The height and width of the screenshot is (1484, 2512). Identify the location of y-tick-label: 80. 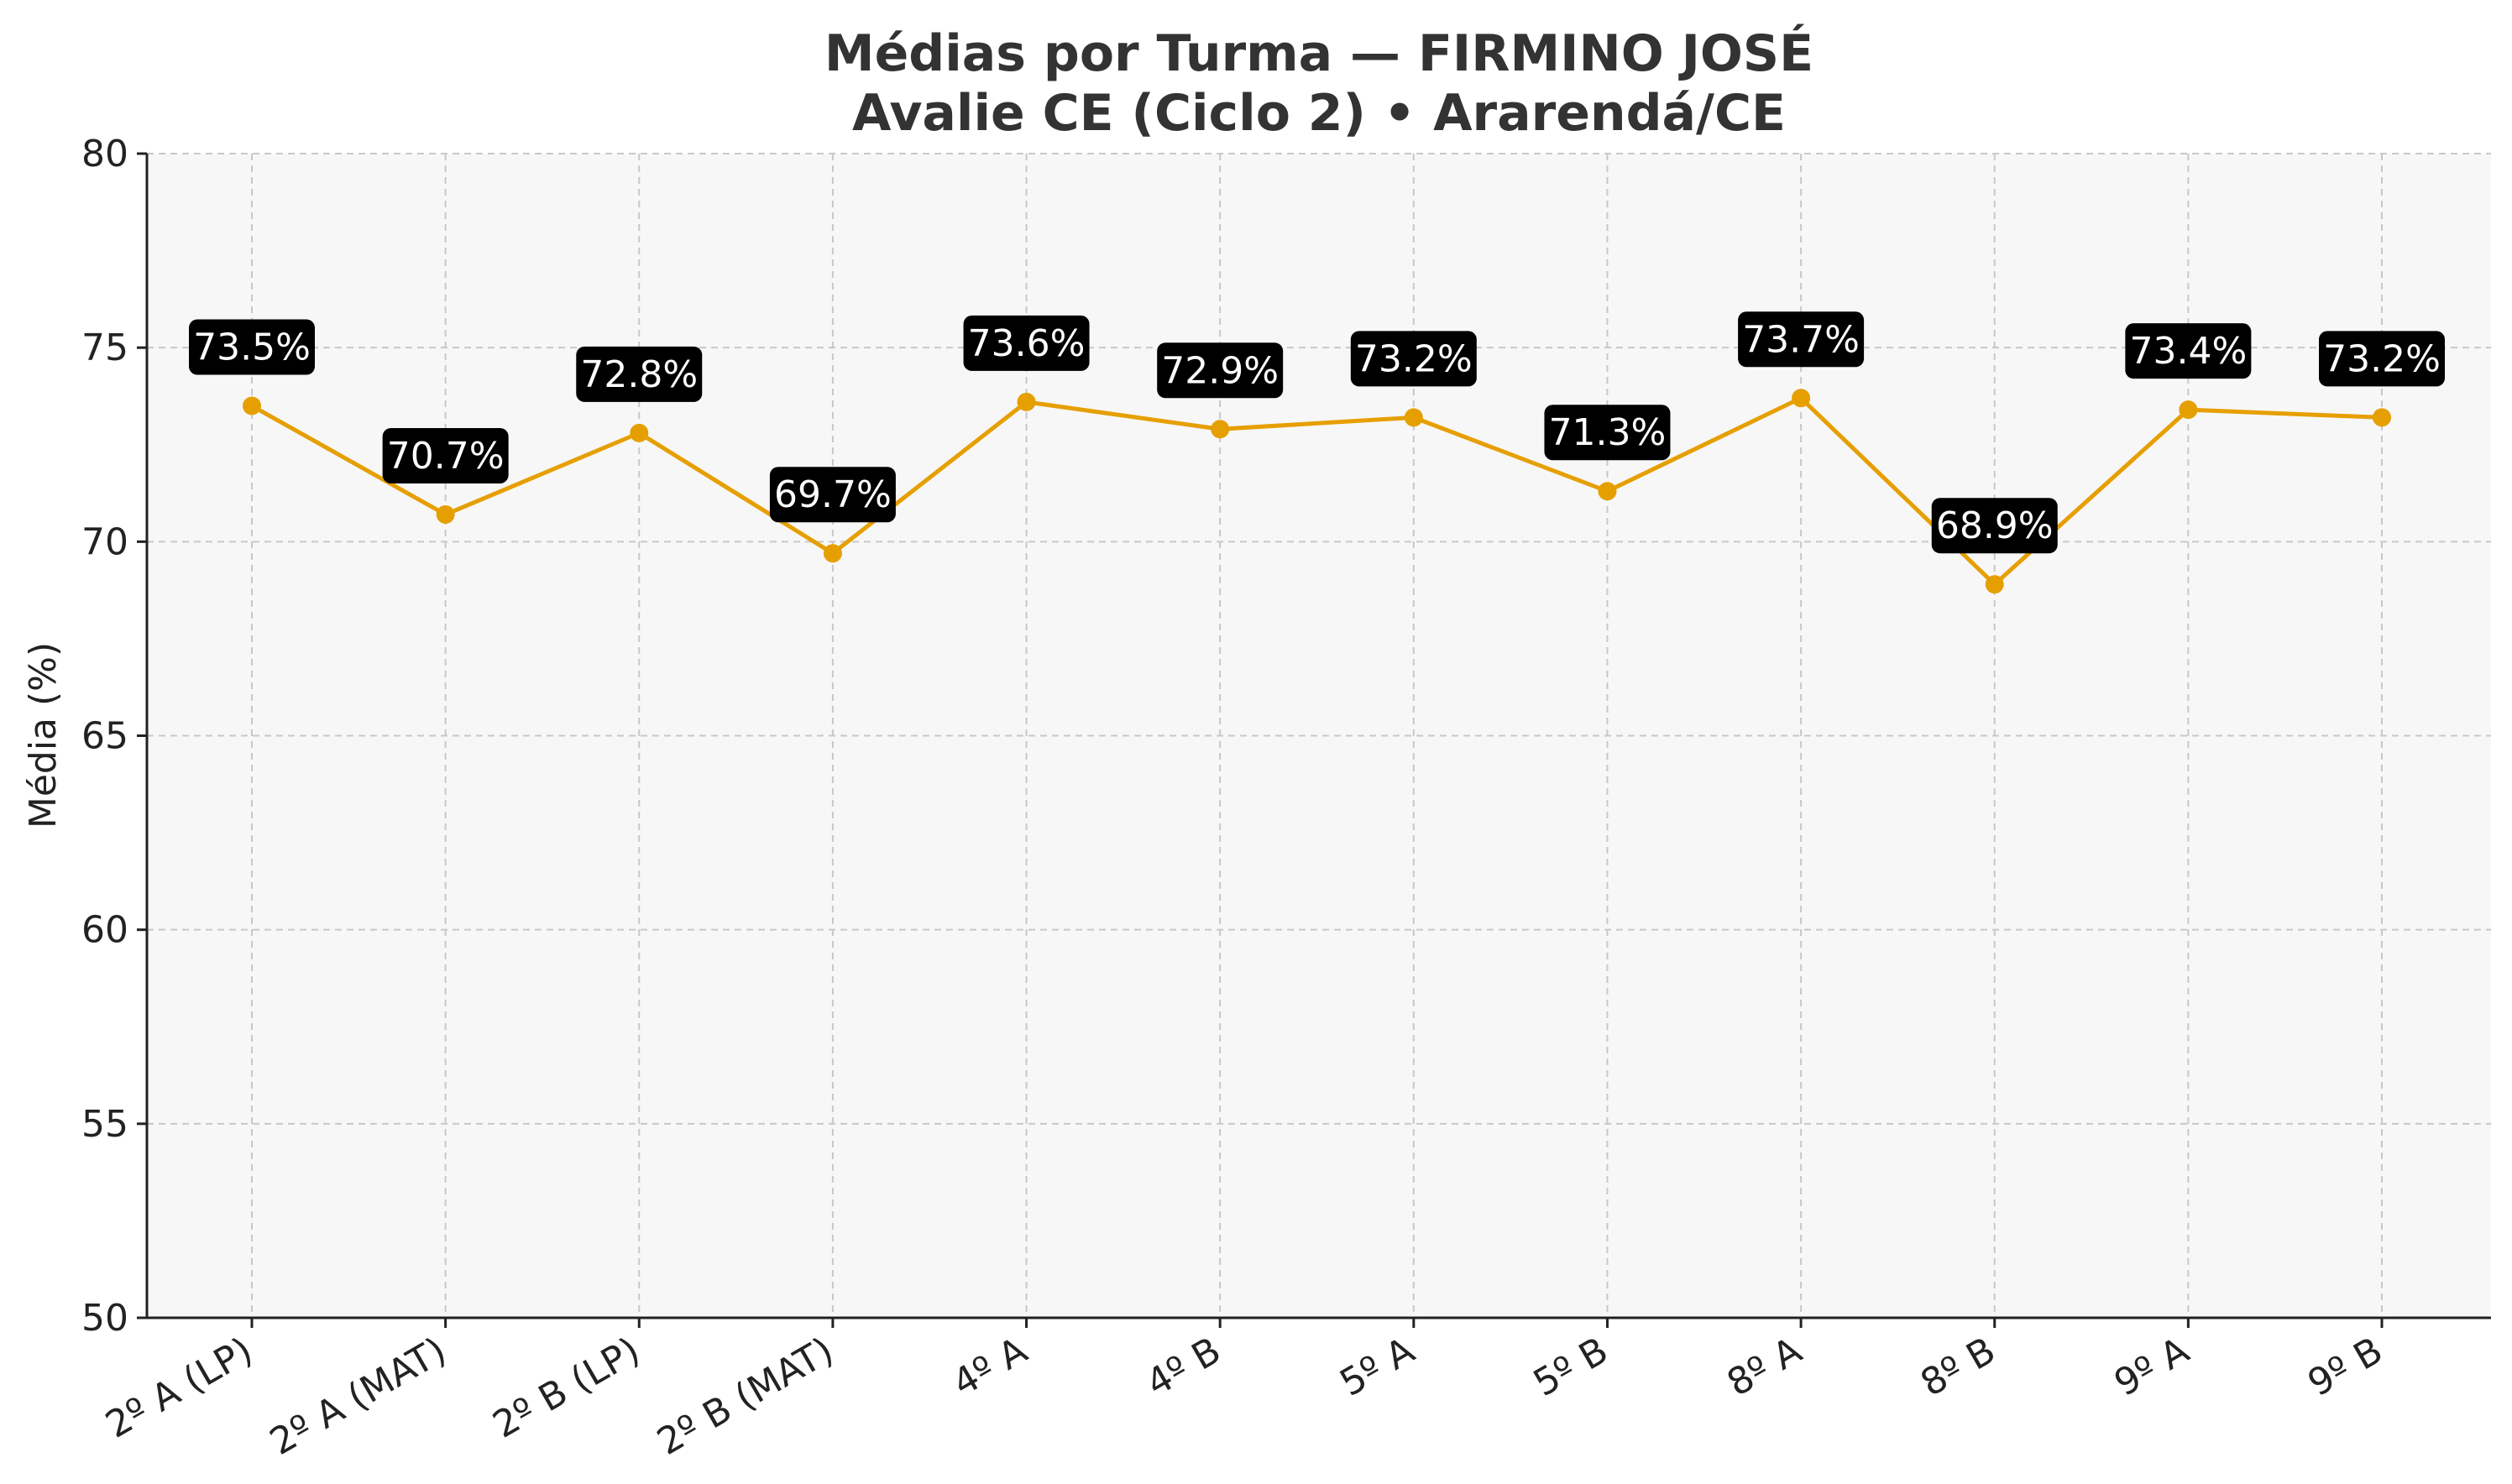
(104, 154).